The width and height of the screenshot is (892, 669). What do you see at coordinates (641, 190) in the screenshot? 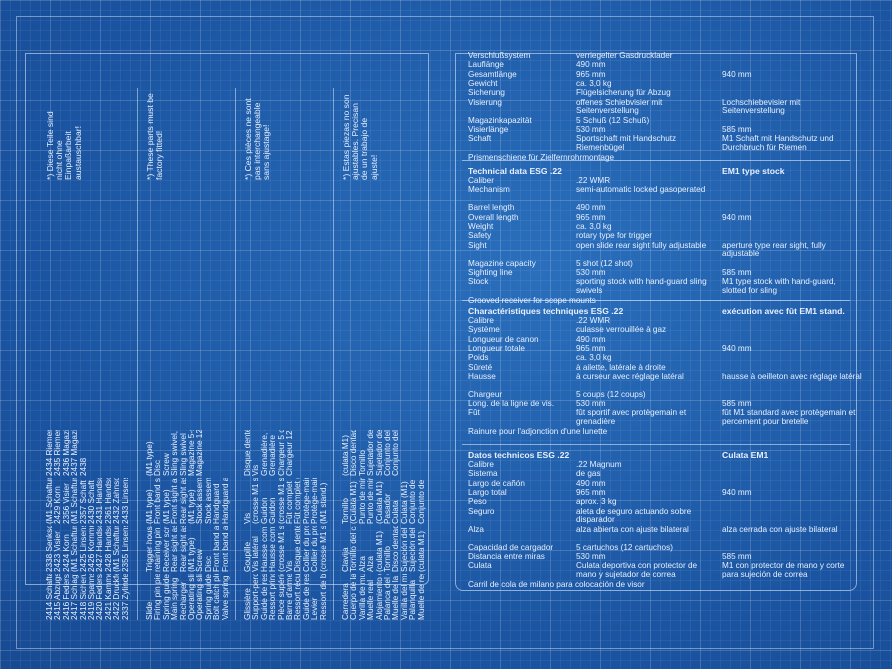
I see `spec-value: semi-automatic locked gasoperated` at bounding box center [641, 190].